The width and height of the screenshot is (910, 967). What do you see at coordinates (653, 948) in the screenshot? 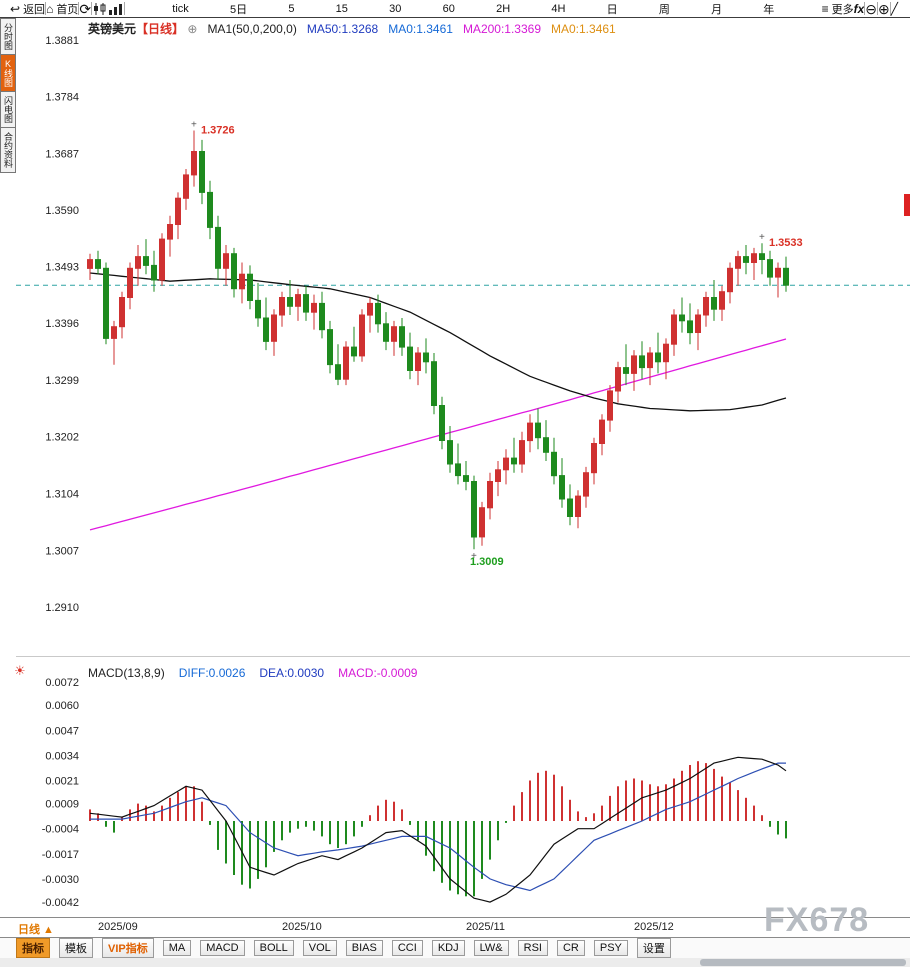
I see `indicator-tab-14: 设置` at bounding box center [653, 948].